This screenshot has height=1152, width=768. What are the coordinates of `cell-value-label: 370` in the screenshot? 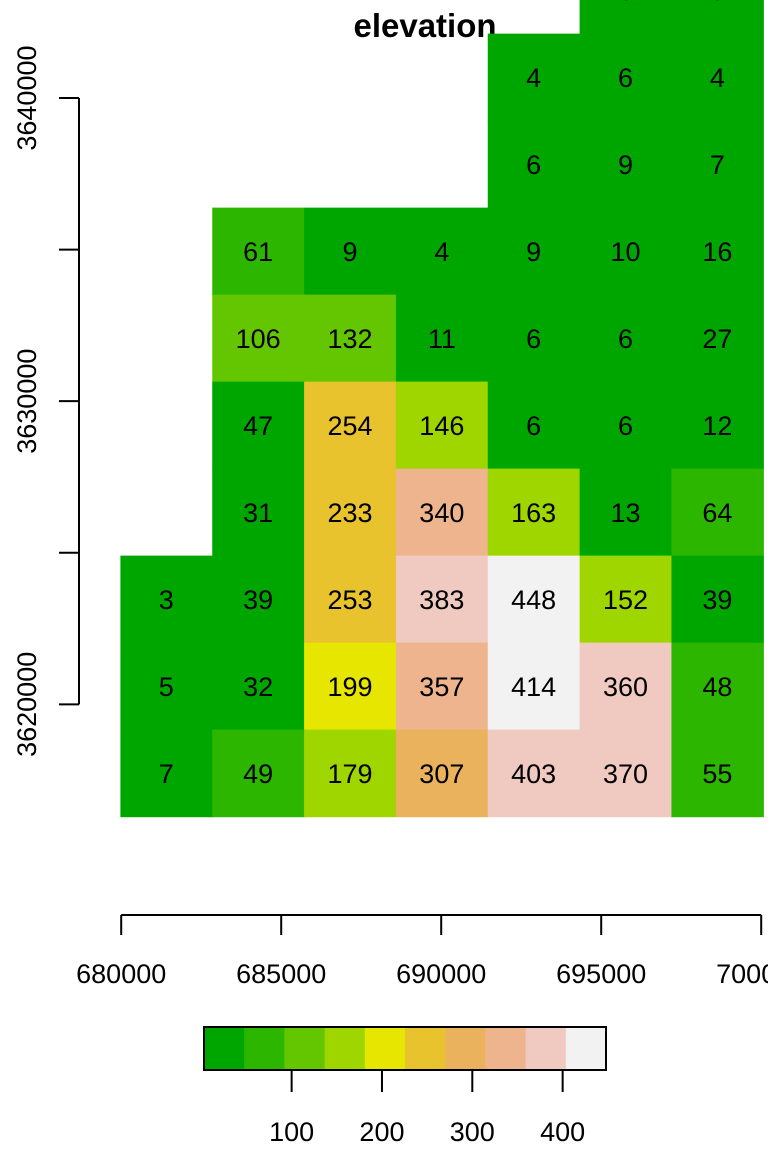 It's located at (625, 774).